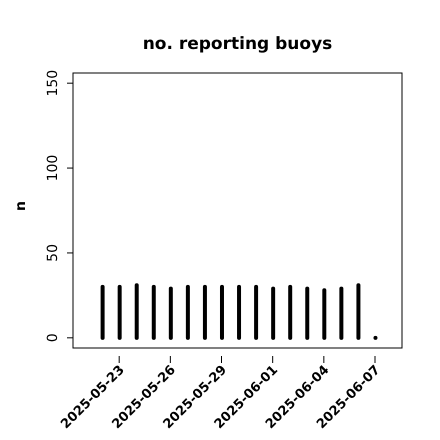 The image size is (440, 440). I want to click on y-tick-label: 0, so click(53, 337).